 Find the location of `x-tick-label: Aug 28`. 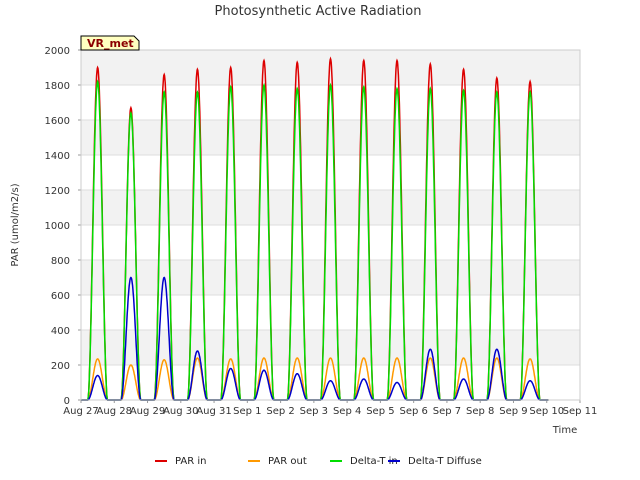

x-tick-label: Aug 28 is located at coordinates (114, 411).